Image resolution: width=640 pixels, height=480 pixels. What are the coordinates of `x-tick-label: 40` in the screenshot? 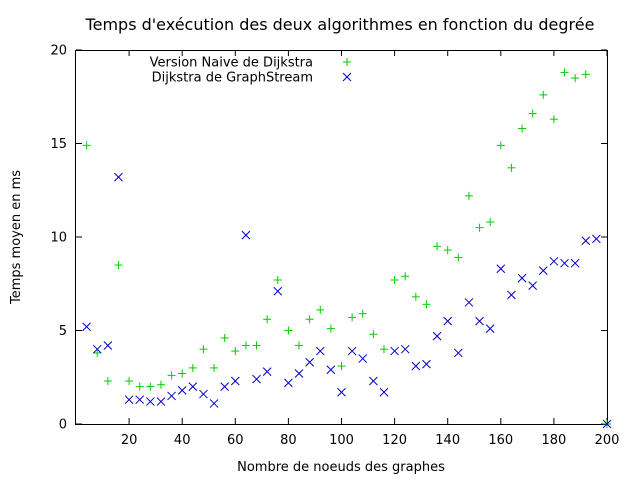 It's located at (182, 440).